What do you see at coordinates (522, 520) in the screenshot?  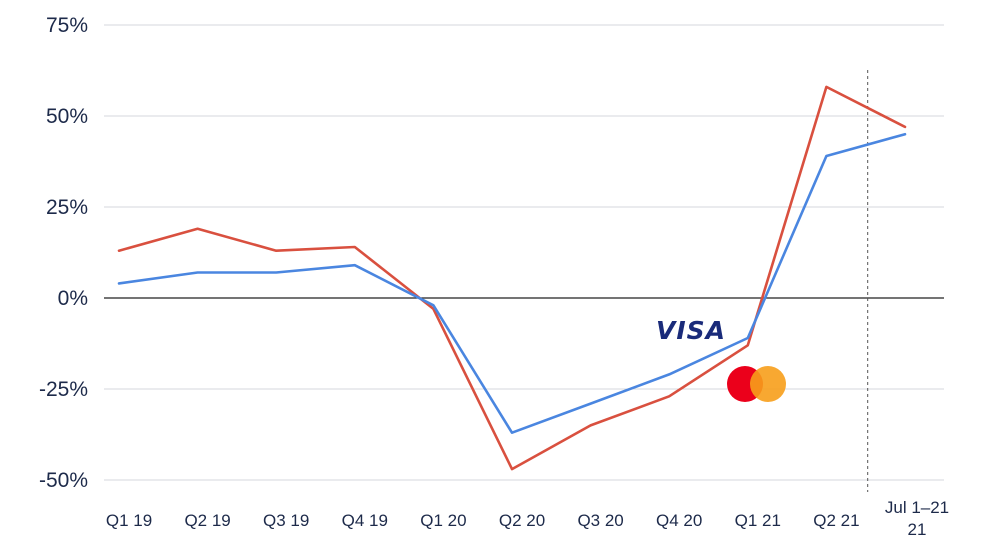 I see `x-tick-label: Q2 20` at bounding box center [522, 520].